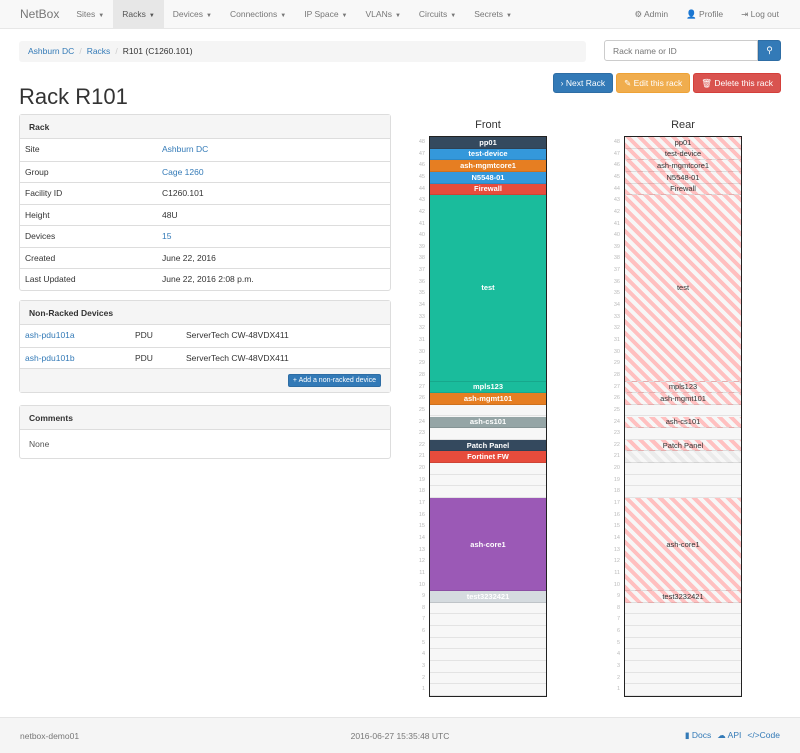  I want to click on rack-device-front: ash-mgmt101, so click(488, 399).